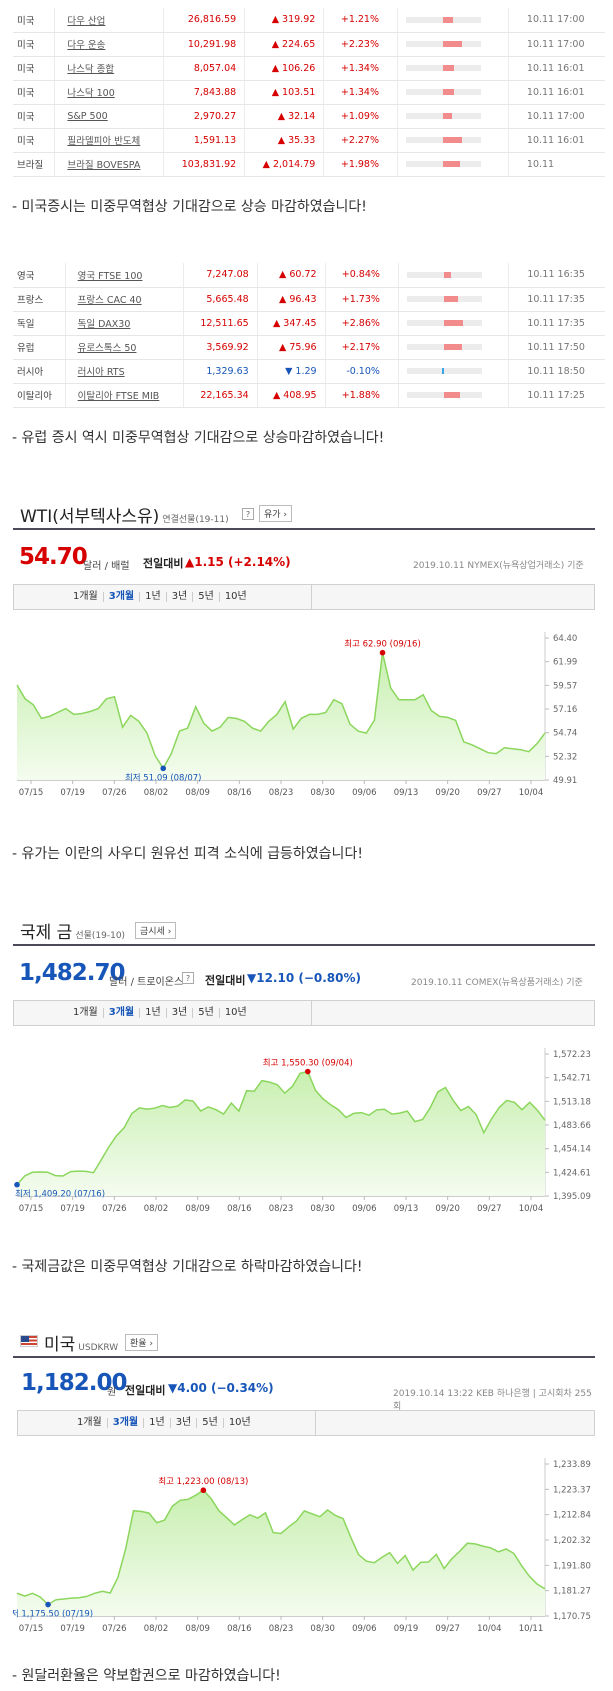  I want to click on index-name-link: 나스닥 100, so click(109, 92).